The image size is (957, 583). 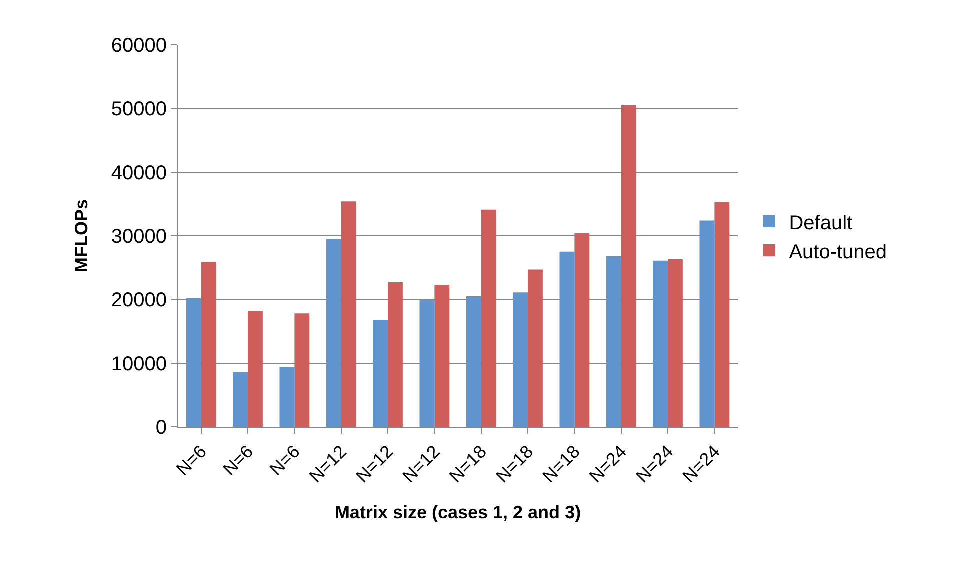 What do you see at coordinates (139, 301) in the screenshot?
I see `y-tick-label: 20000` at bounding box center [139, 301].